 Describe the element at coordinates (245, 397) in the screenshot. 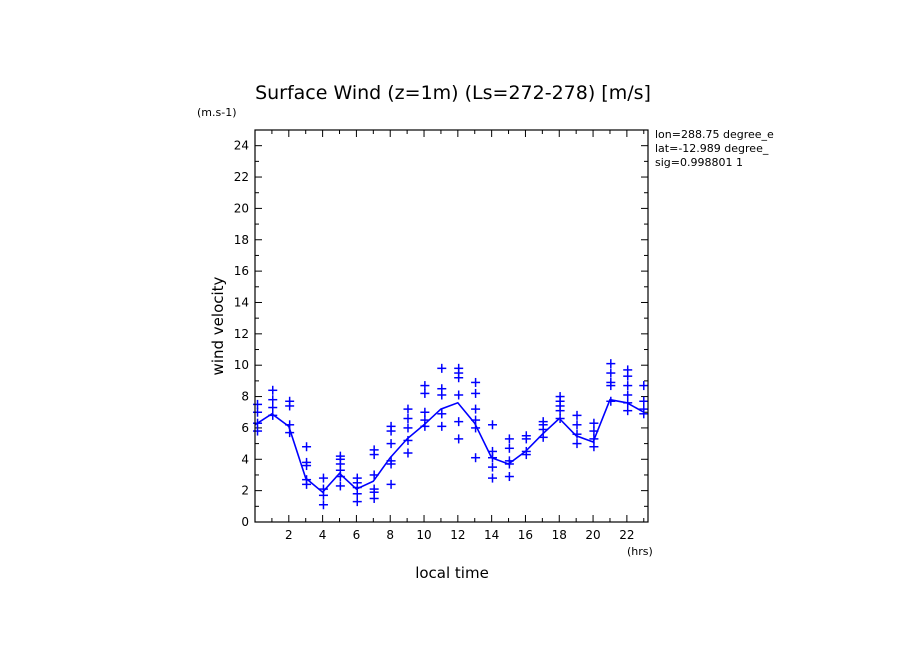

I see `y-tick-label: 8` at that location.